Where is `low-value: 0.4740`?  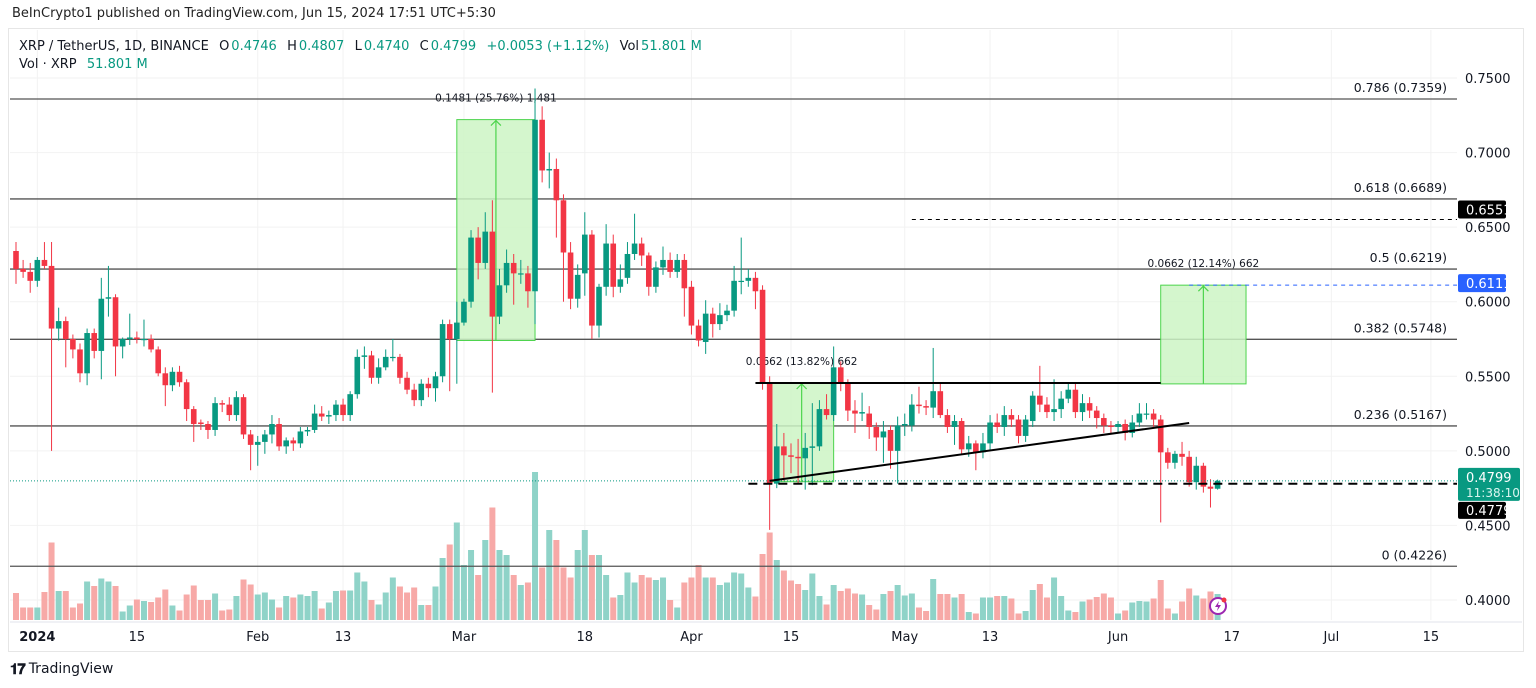
low-value: 0.4740 is located at coordinates (386, 46).